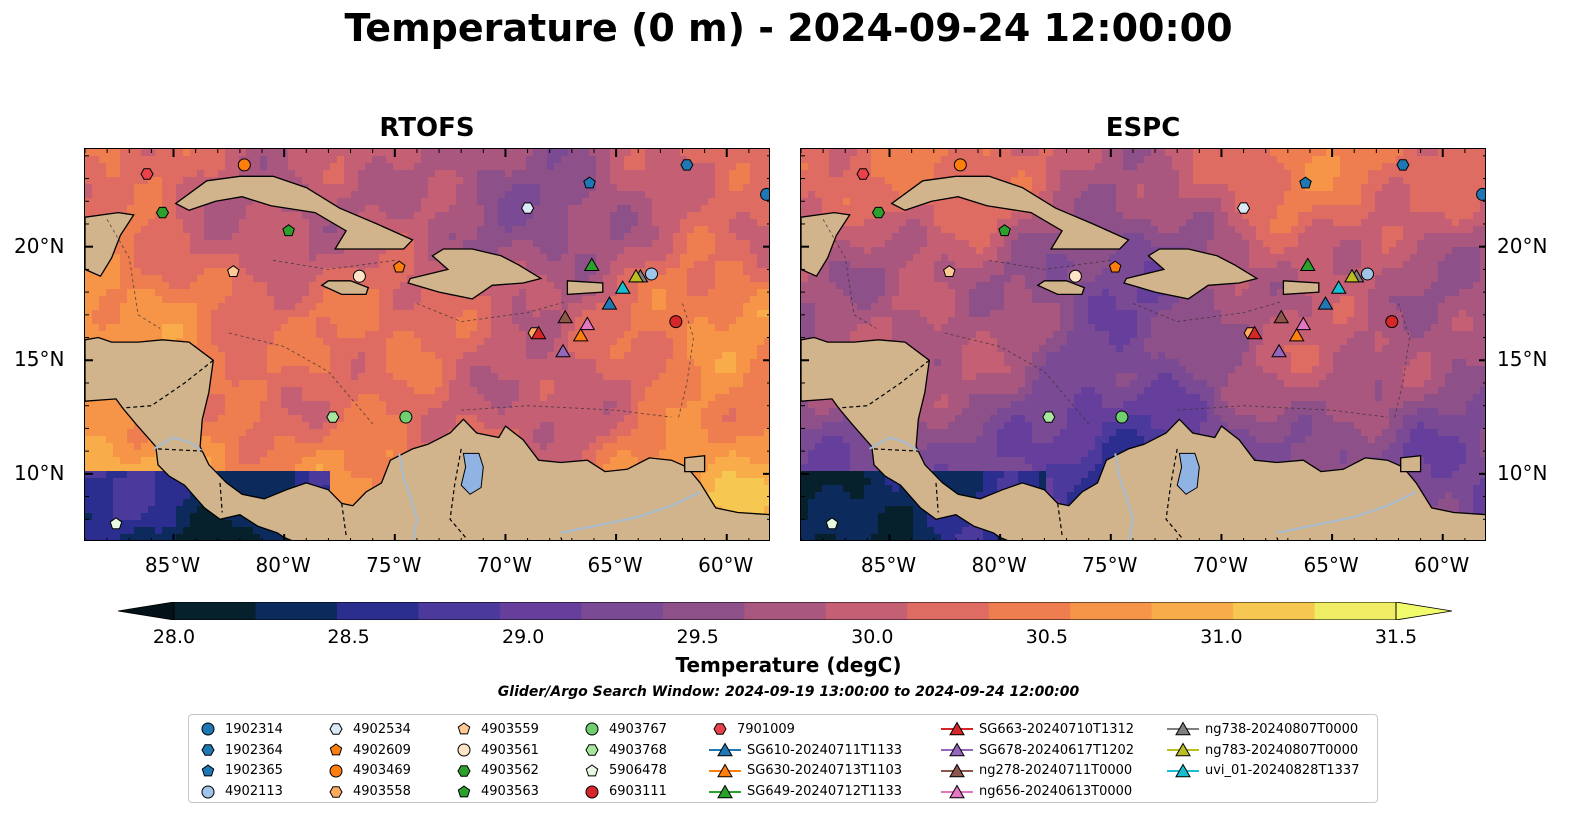 The image size is (1577, 827). Describe the element at coordinates (1056, 792) in the screenshot. I see `legend-label: ng656-20240613T0000` at that location.